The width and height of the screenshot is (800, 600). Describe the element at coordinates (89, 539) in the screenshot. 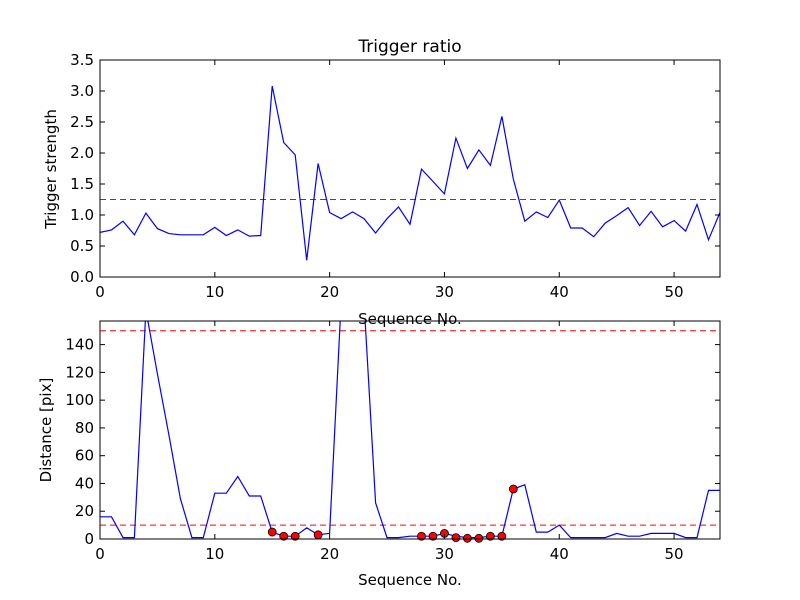

I see `distance-y-tick-label: 0` at that location.